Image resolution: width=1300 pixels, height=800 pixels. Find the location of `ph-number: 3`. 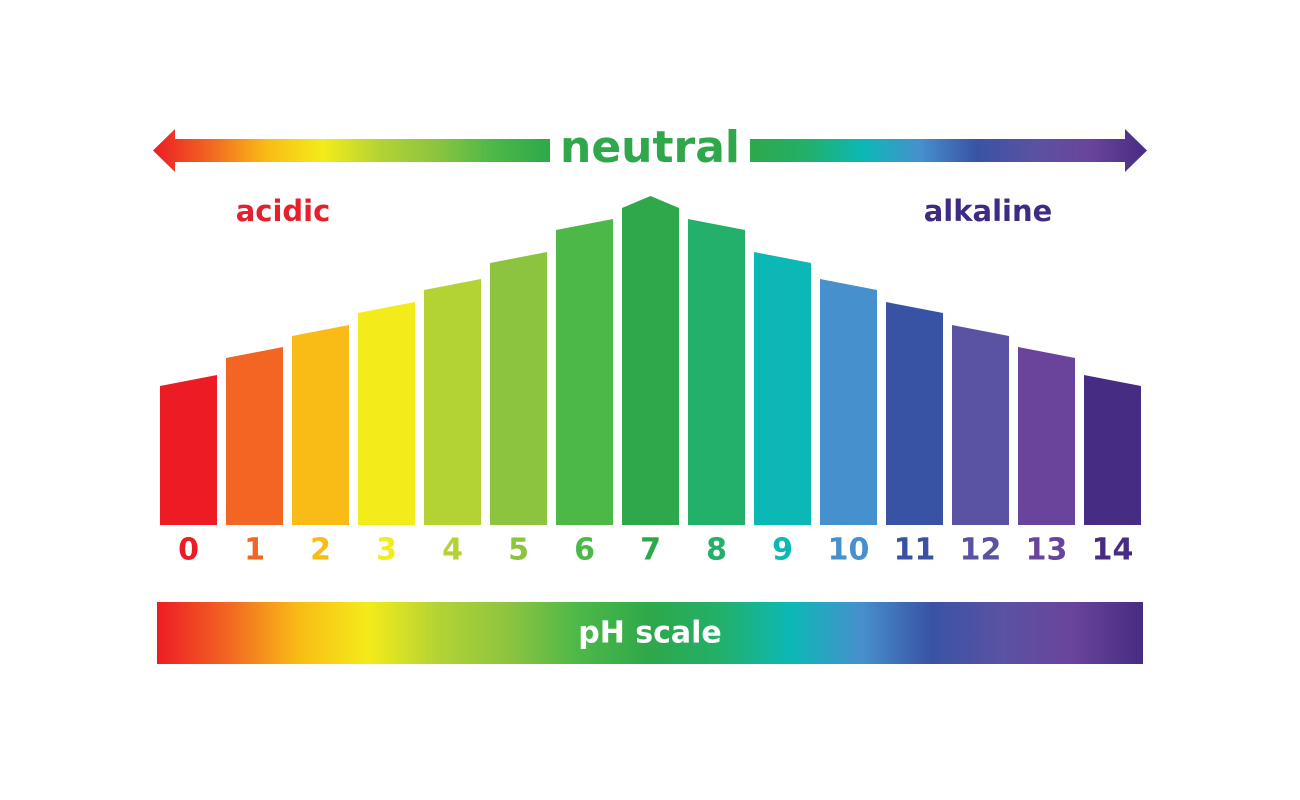

ph-number: 3 is located at coordinates (386, 550).